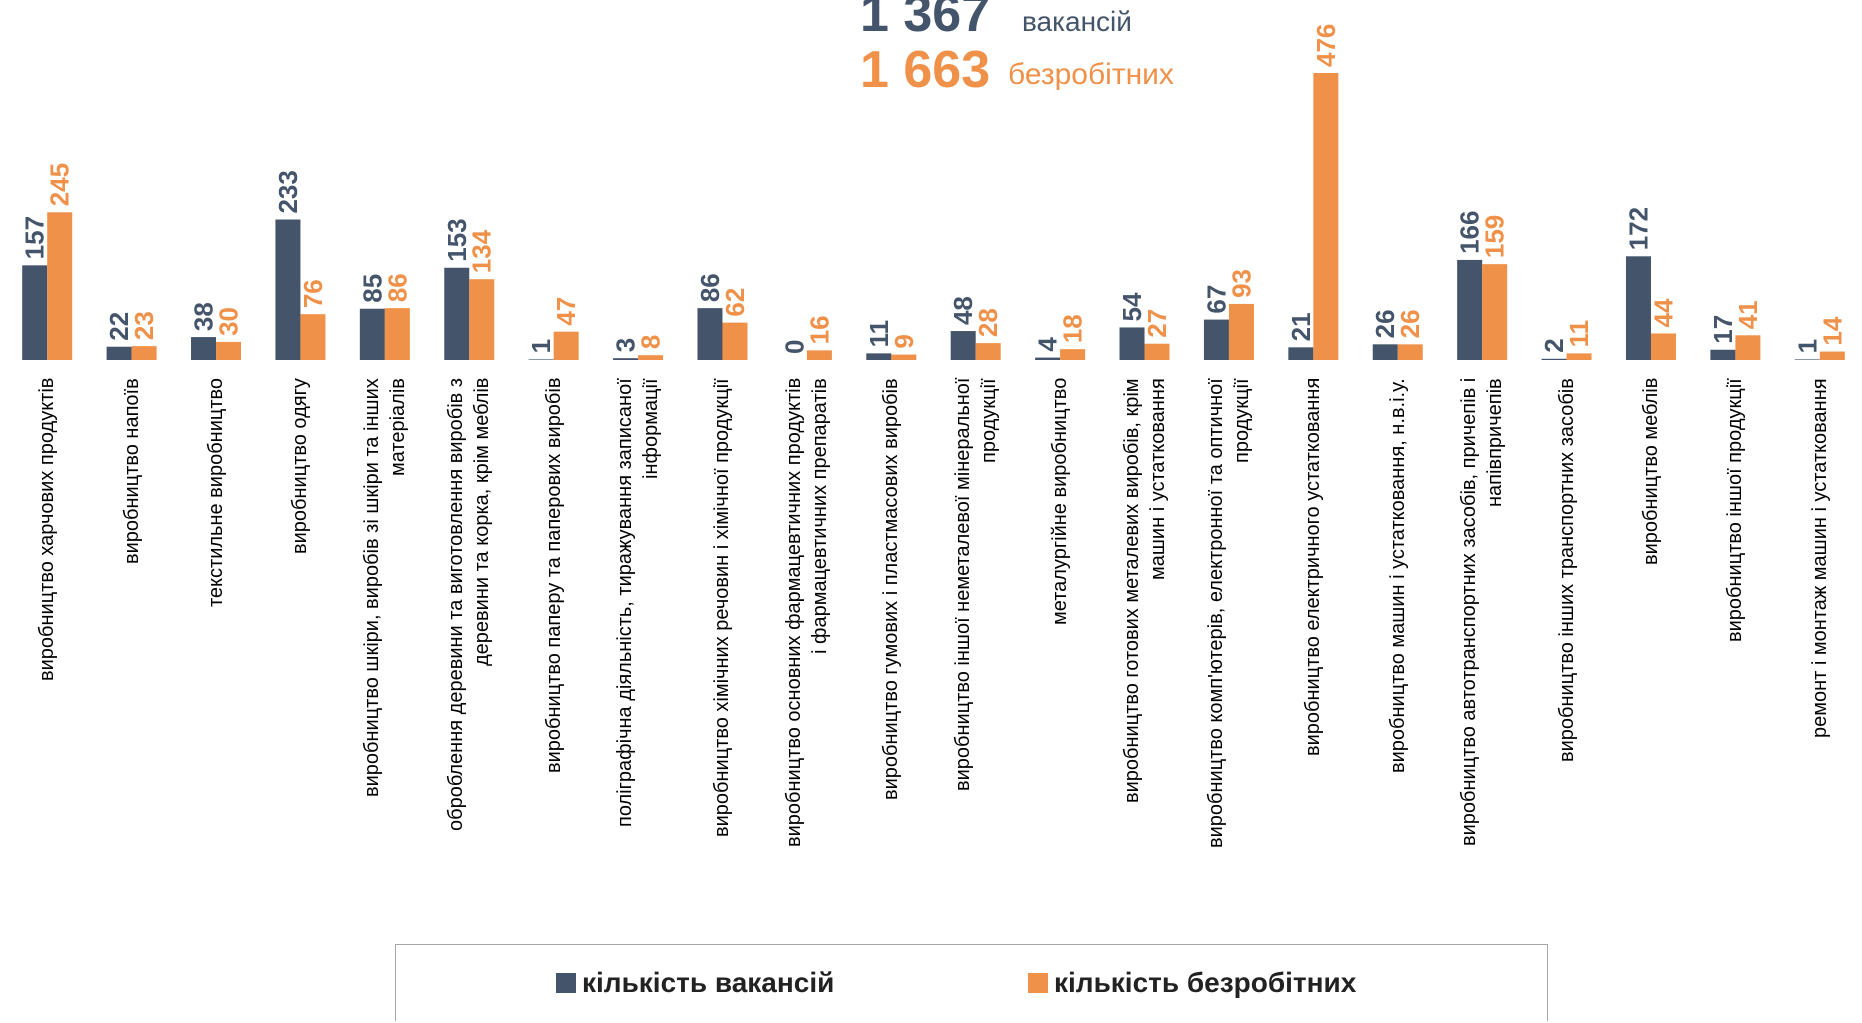  Describe the element at coordinates (229, 321) in the screenshot. I see `value-label: 30` at that location.